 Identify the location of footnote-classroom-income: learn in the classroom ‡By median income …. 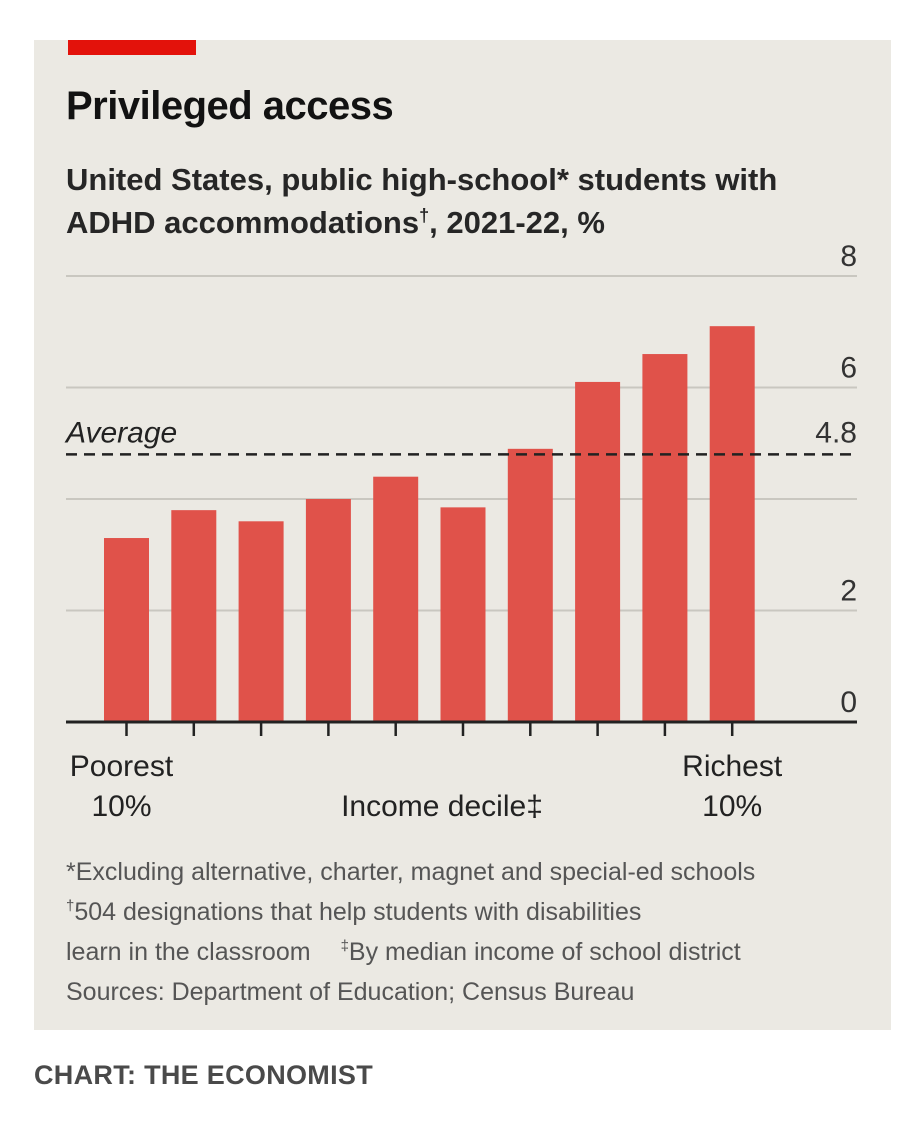
(466, 952).